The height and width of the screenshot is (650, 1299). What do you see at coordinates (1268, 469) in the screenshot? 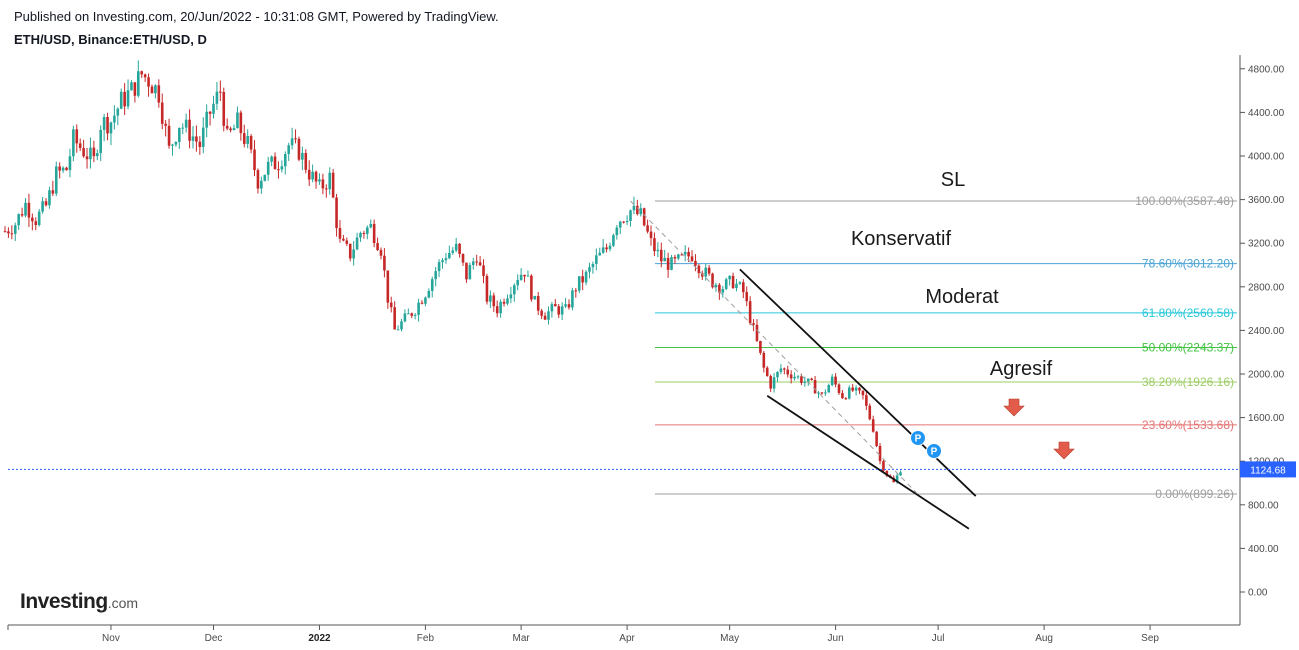
I see `price-badge` at bounding box center [1268, 469].